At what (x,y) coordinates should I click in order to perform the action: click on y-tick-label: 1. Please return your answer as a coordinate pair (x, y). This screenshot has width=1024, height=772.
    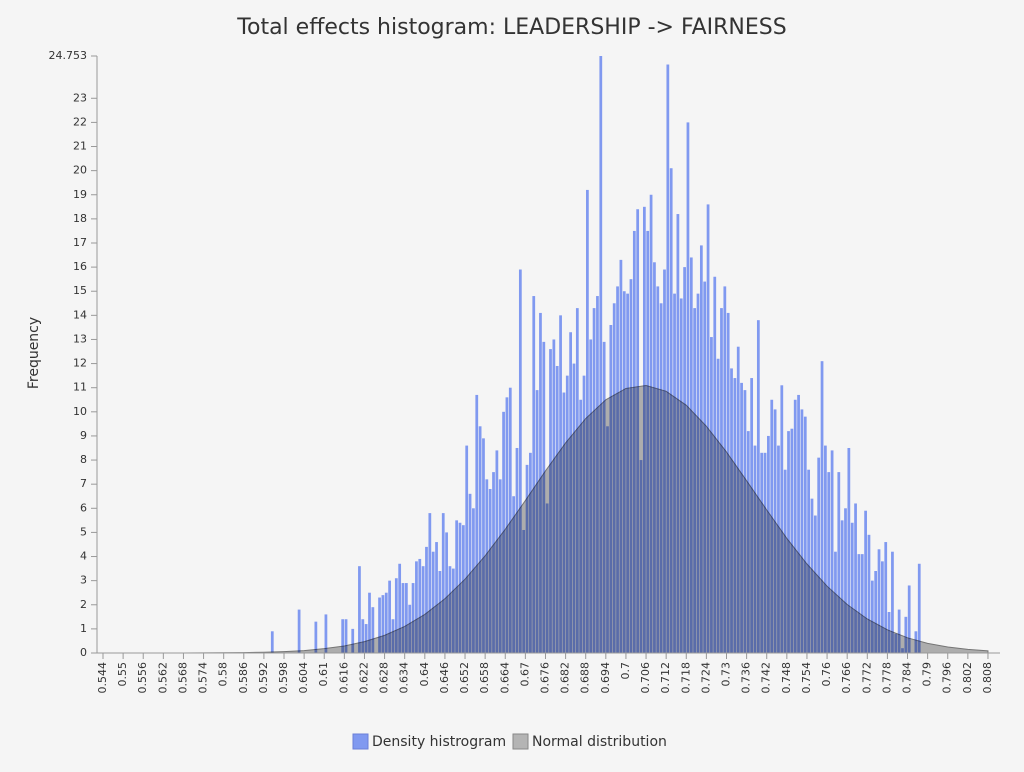
    Looking at the image, I should click on (83, 628).